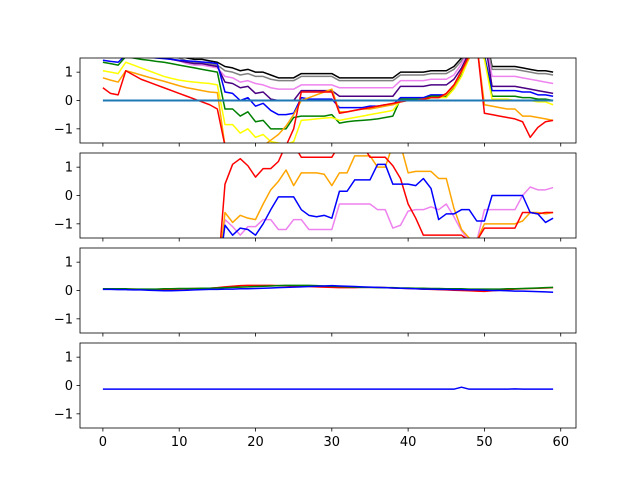 The height and width of the screenshot is (480, 640). I want to click on x-tick-label: 50, so click(484, 442).